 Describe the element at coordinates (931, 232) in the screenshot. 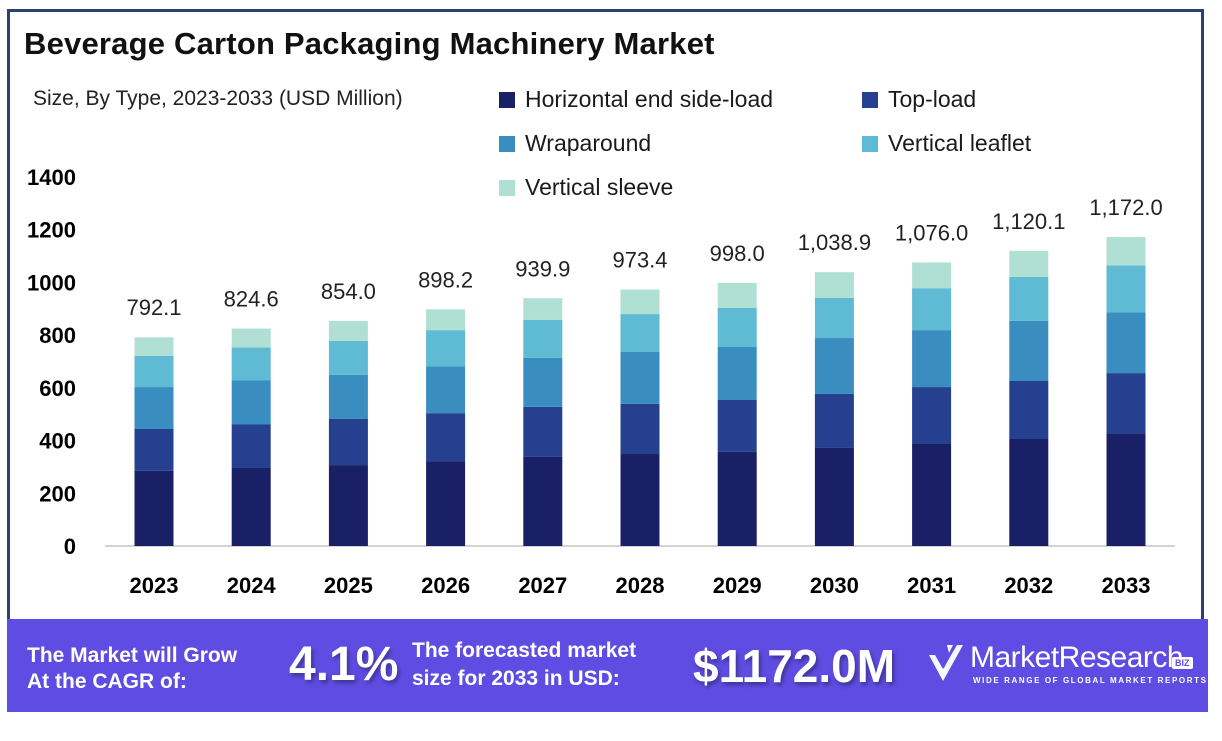

I see `data-label: 1,076.0` at that location.